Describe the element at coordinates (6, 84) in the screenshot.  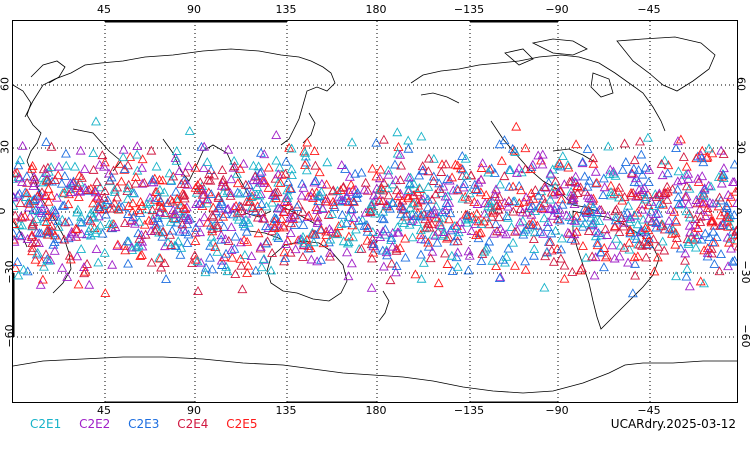
I see `lat-tick-left: 60` at that location.